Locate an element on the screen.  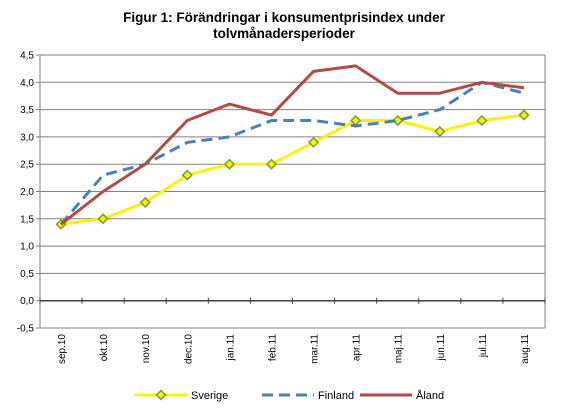
legend-label-sverige: Sverige is located at coordinates (209, 396).